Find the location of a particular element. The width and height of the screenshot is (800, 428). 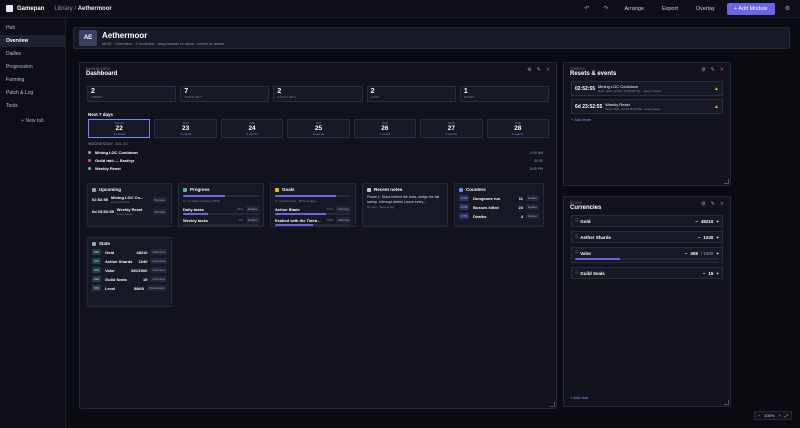

zoom-in-button: + is located at coordinates (779, 415).